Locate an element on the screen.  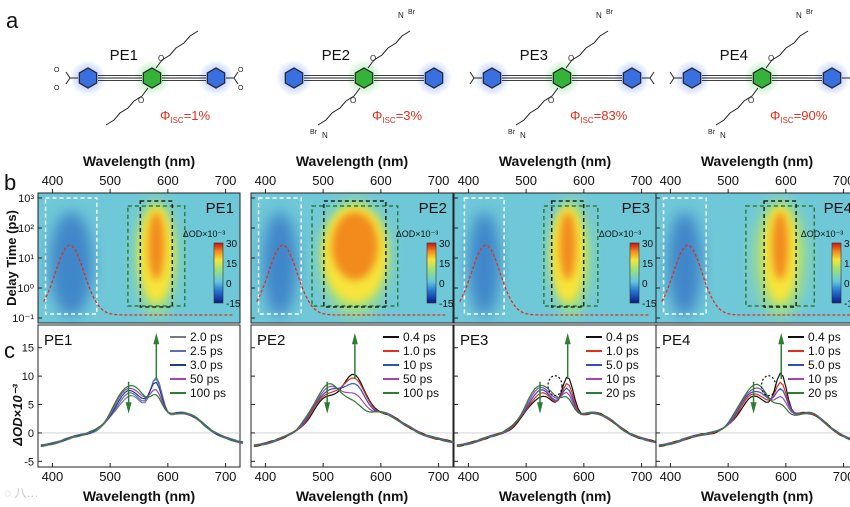
y-tick-label: 10³ is located at coordinates (26, 199).